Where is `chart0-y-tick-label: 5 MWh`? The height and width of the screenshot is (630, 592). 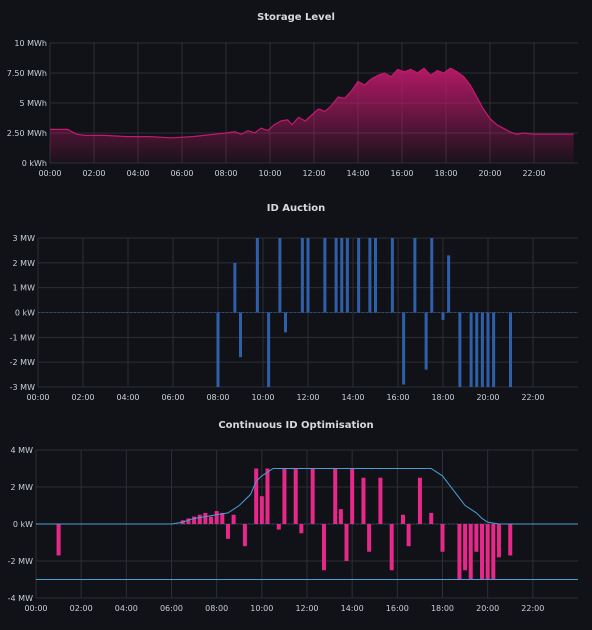
chart0-y-tick-label: 5 MWh is located at coordinates (33, 103).